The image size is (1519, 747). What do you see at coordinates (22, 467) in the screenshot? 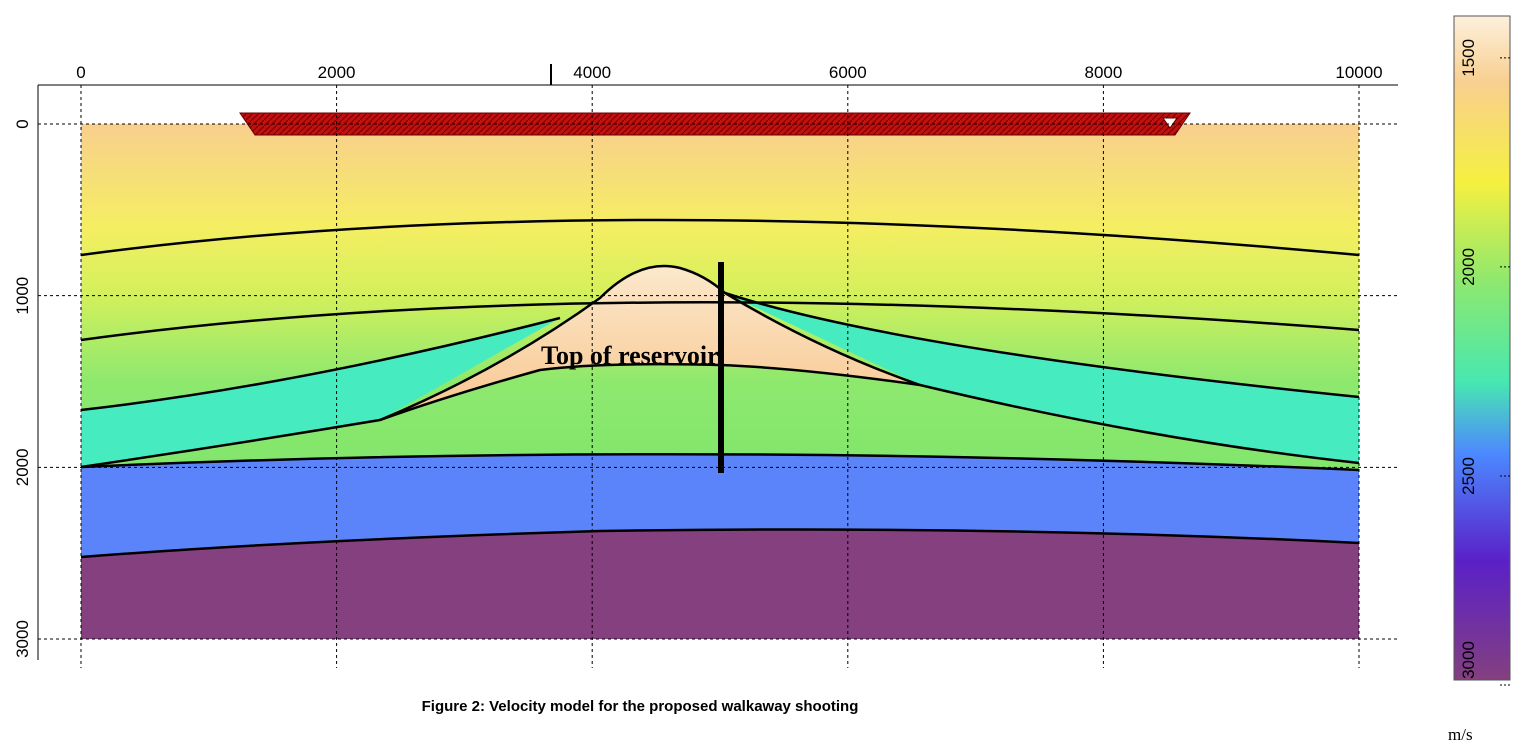
I see `y-tick-label: 2000` at bounding box center [22, 467].